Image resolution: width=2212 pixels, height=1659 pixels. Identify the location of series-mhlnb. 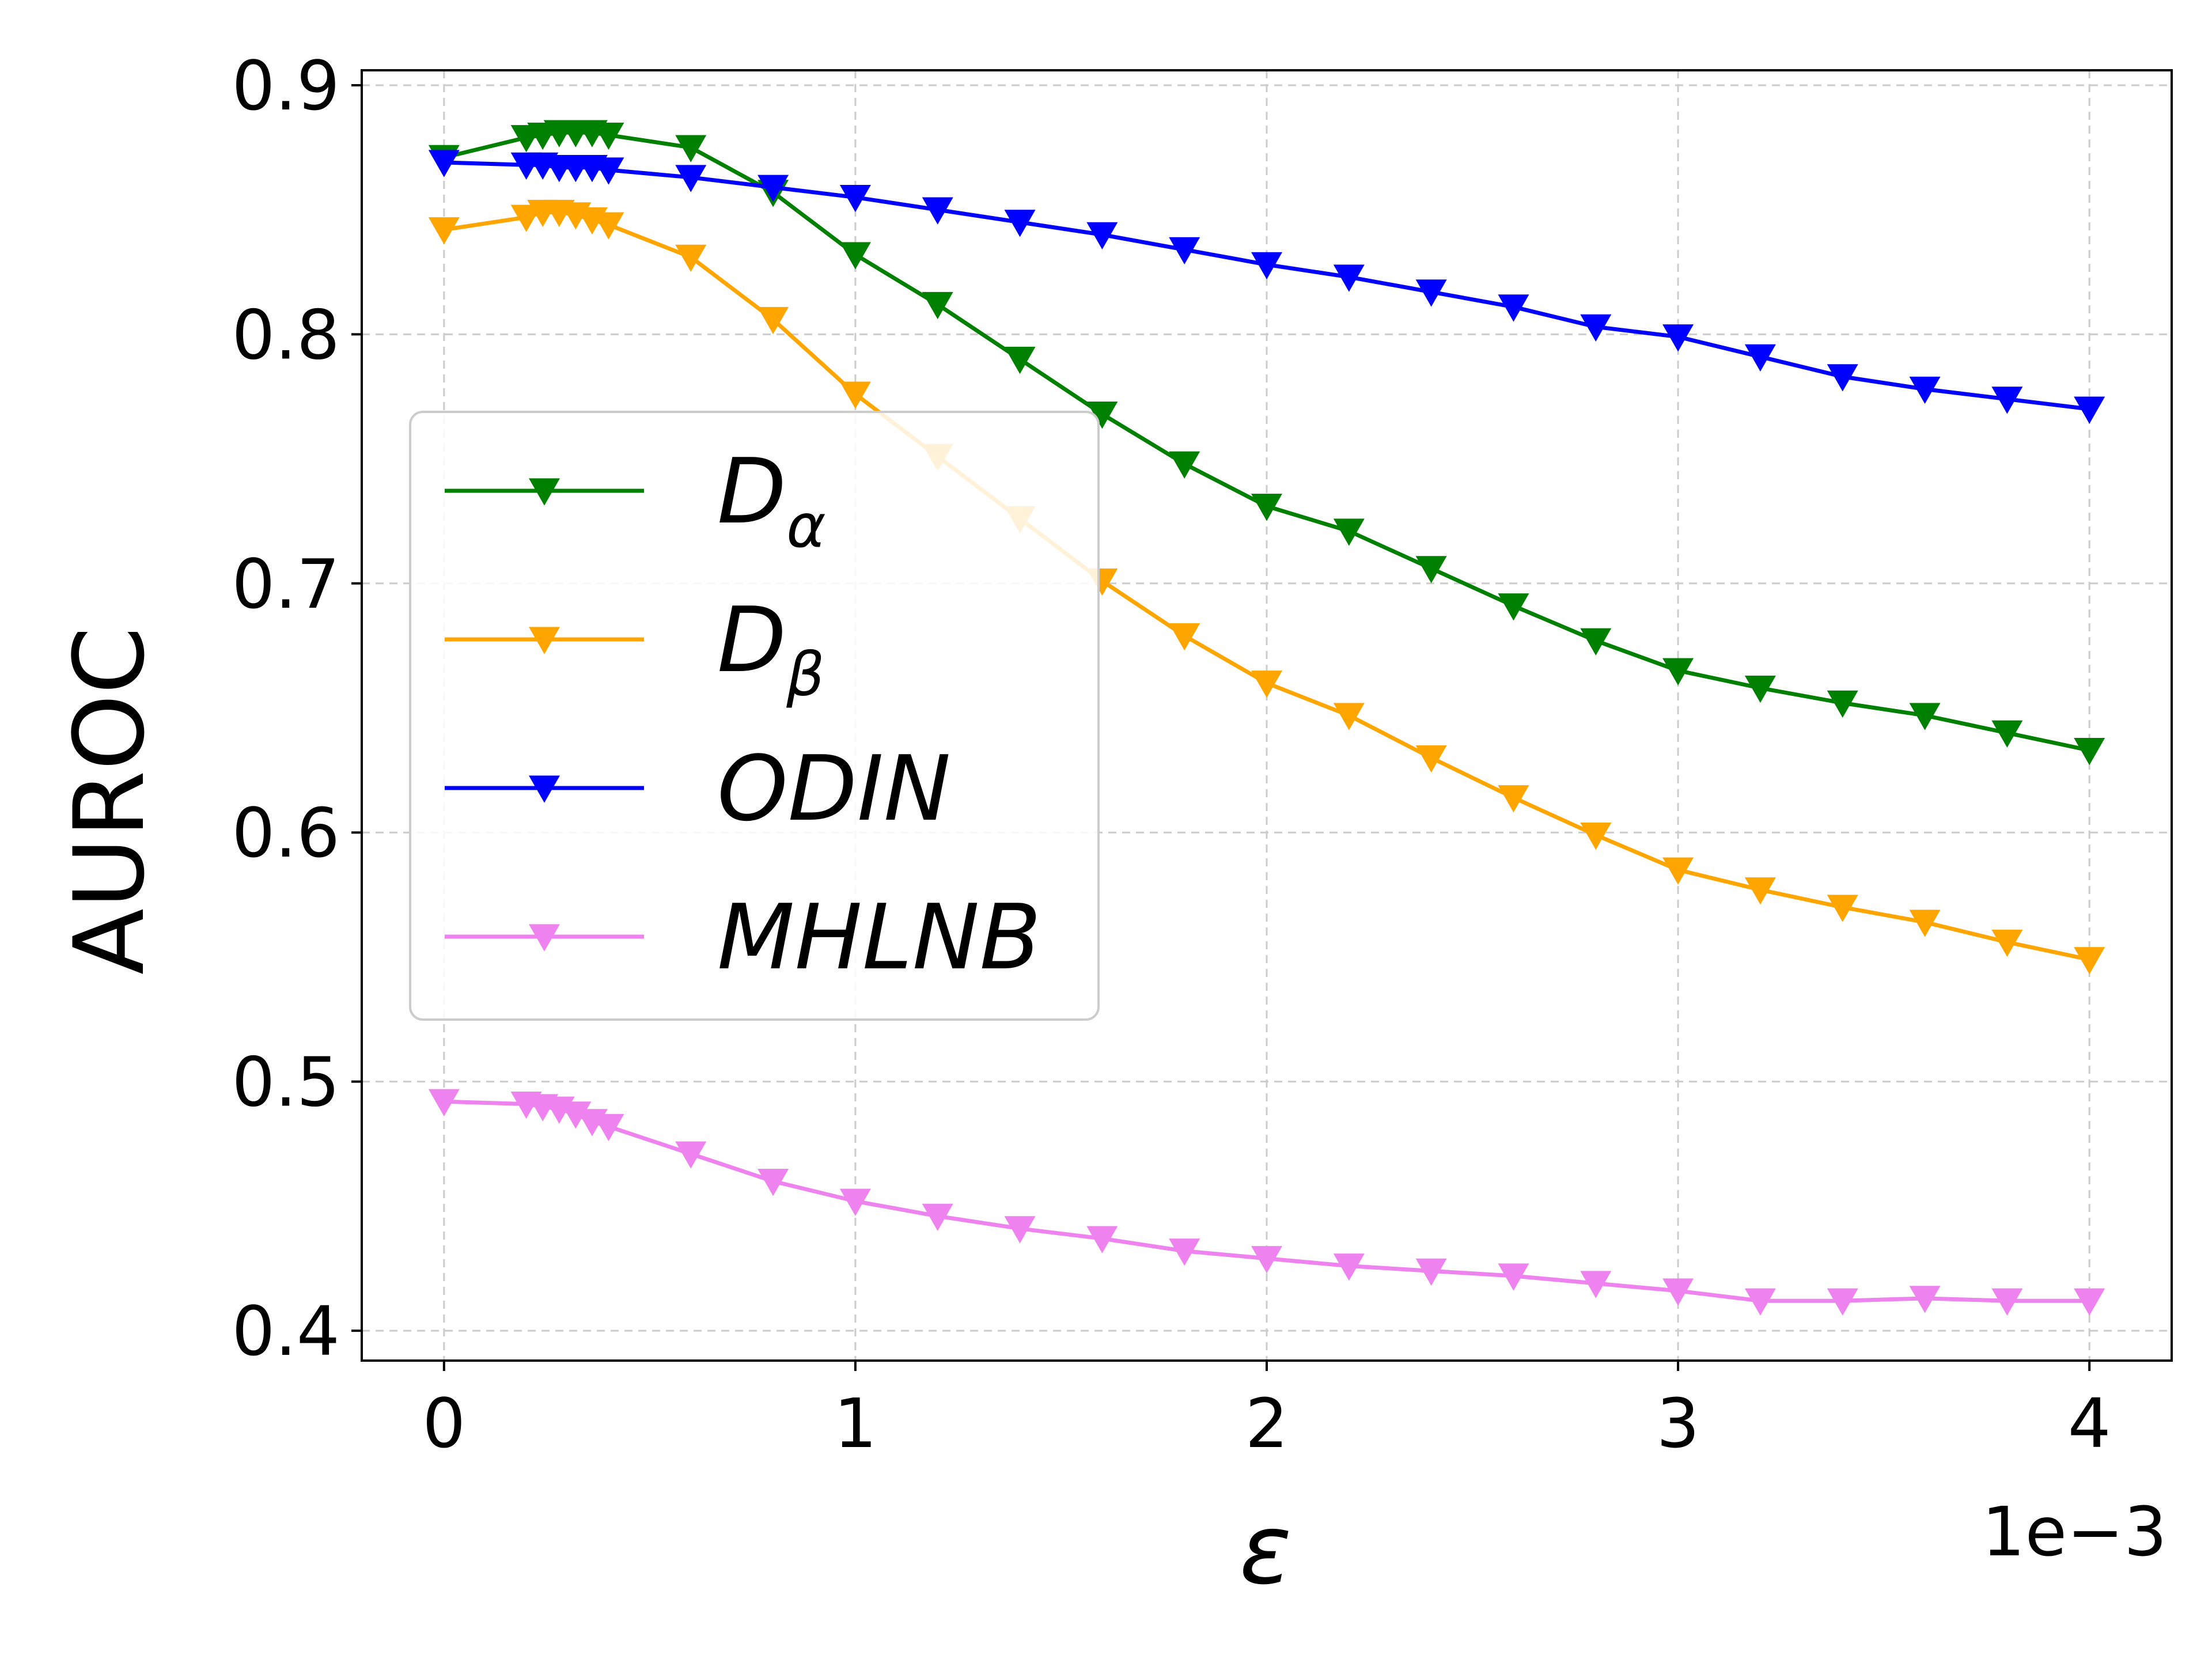
(1266, 1202).